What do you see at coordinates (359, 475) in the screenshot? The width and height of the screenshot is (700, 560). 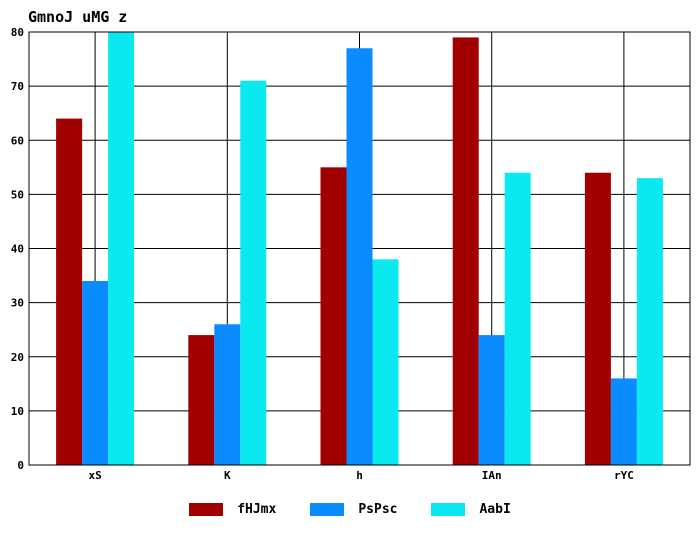 I see `x-tick-label: h` at bounding box center [359, 475].